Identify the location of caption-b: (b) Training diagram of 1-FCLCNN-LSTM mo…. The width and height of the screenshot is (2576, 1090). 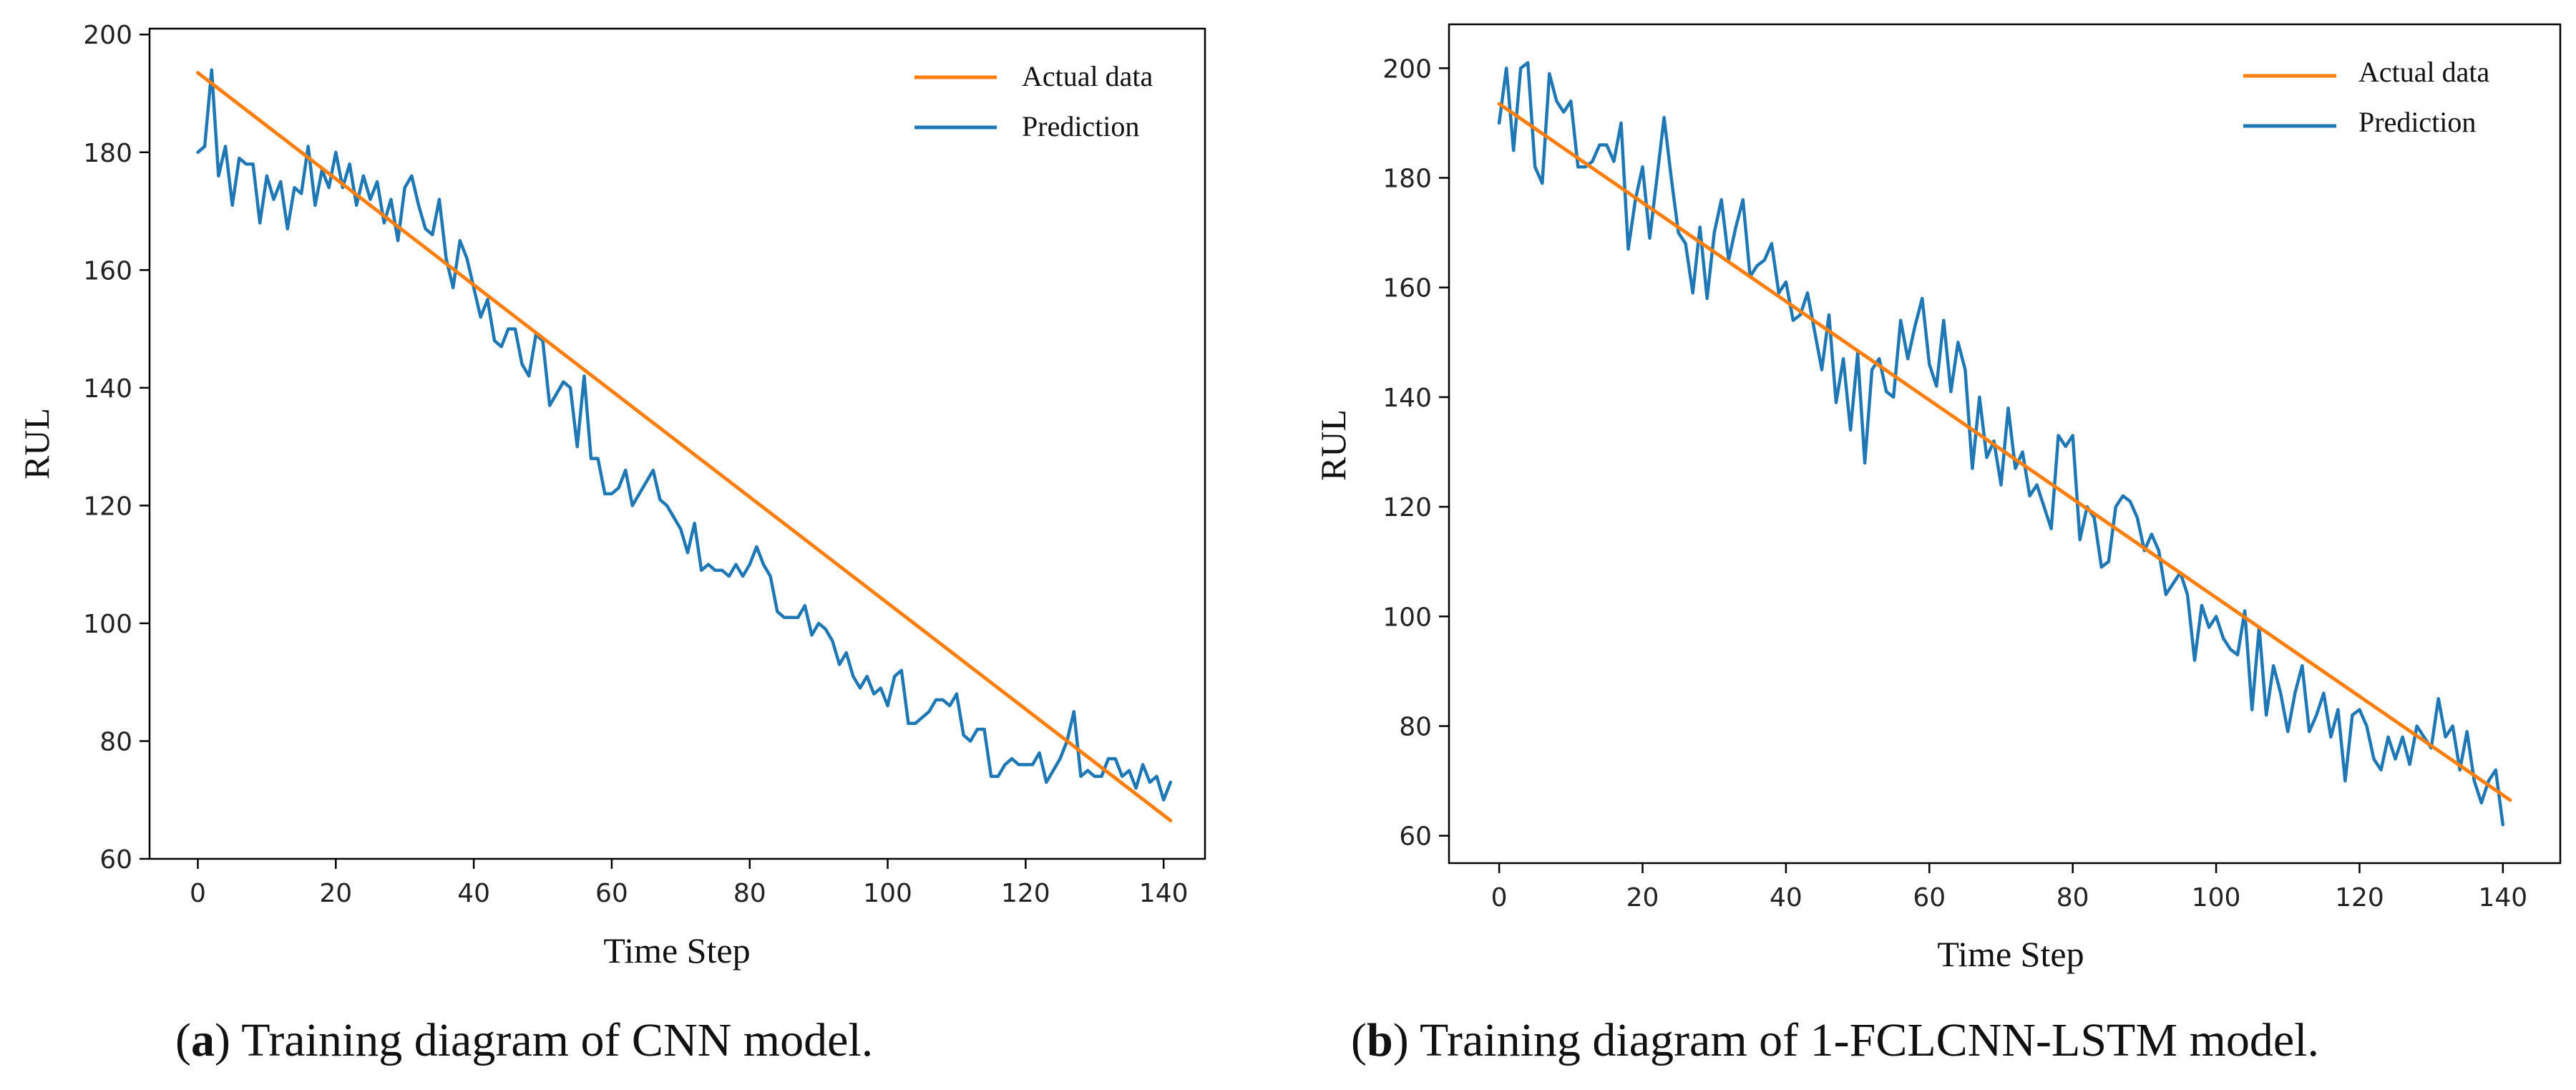
(1835, 1040).